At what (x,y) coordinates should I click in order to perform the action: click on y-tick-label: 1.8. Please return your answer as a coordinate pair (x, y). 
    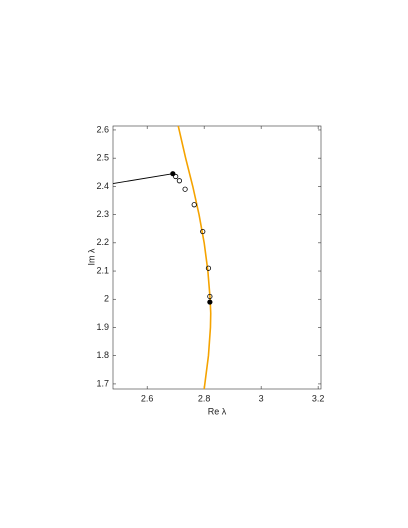
    Looking at the image, I should click on (102, 355).